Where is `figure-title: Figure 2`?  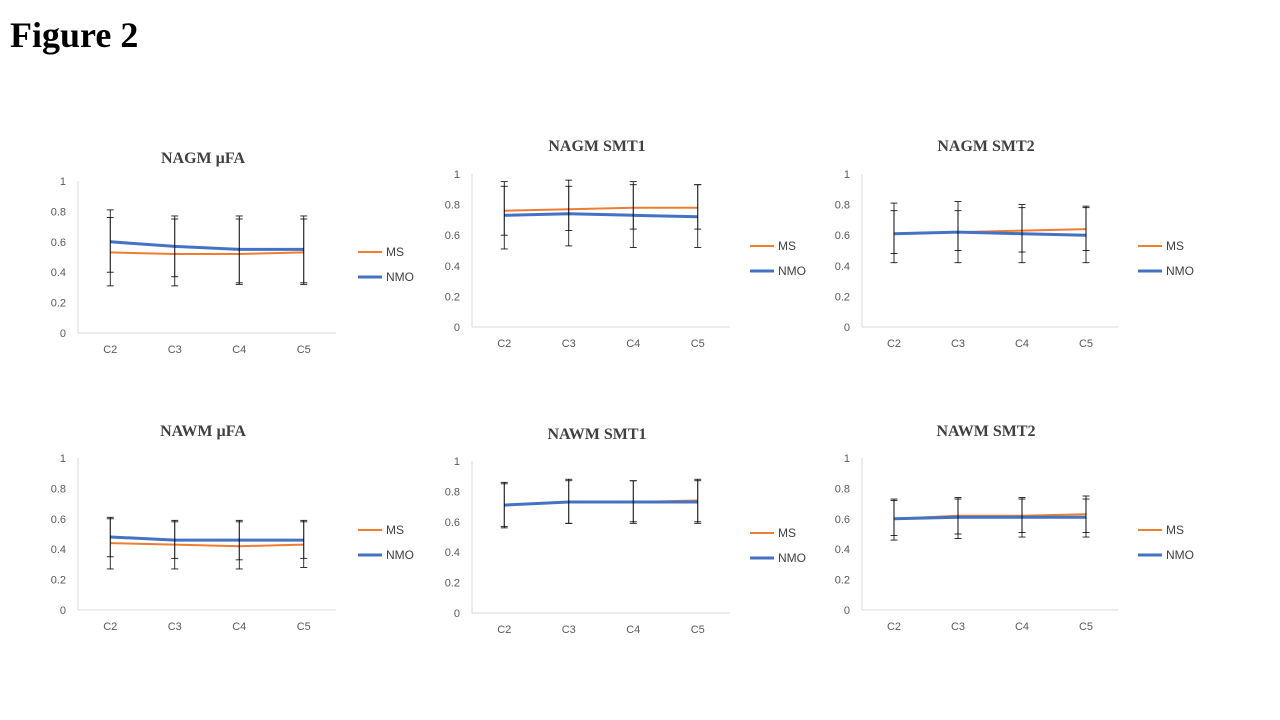 figure-title: Figure 2 is located at coordinates (74, 35).